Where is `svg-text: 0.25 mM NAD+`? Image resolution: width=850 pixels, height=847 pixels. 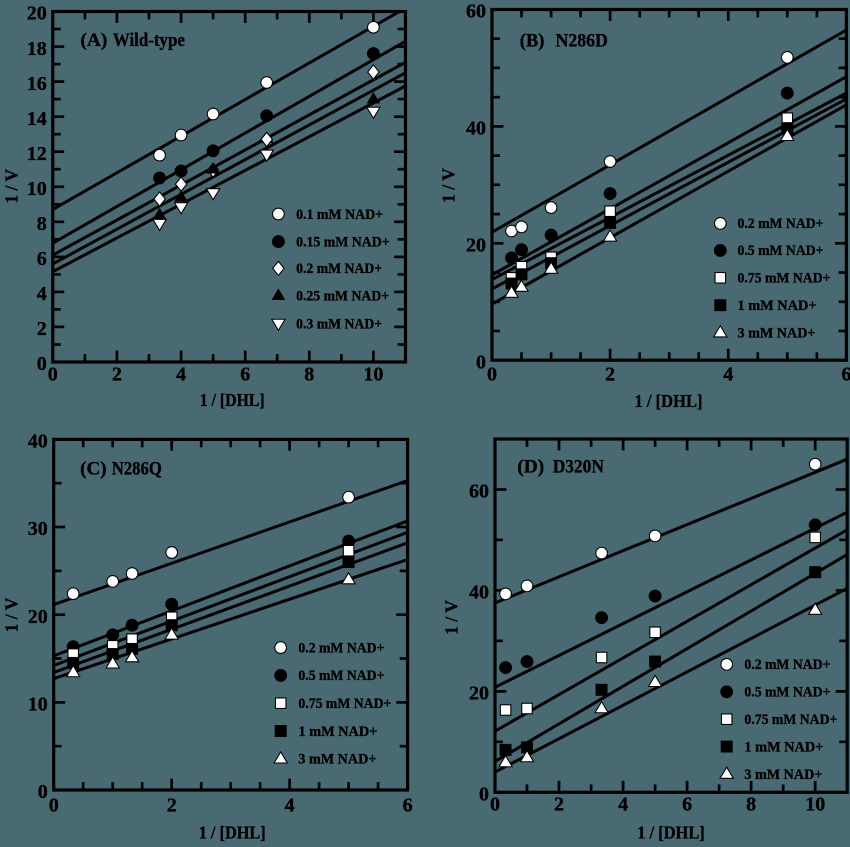 svg-text: 0.25 mM NAD+ is located at coordinates (342, 296).